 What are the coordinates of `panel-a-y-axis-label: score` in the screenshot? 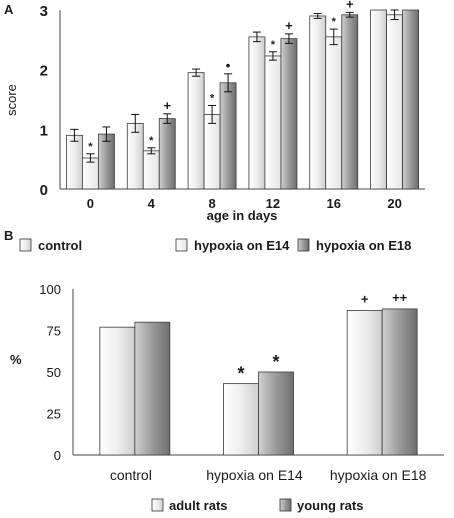 It's located at (11, 100).